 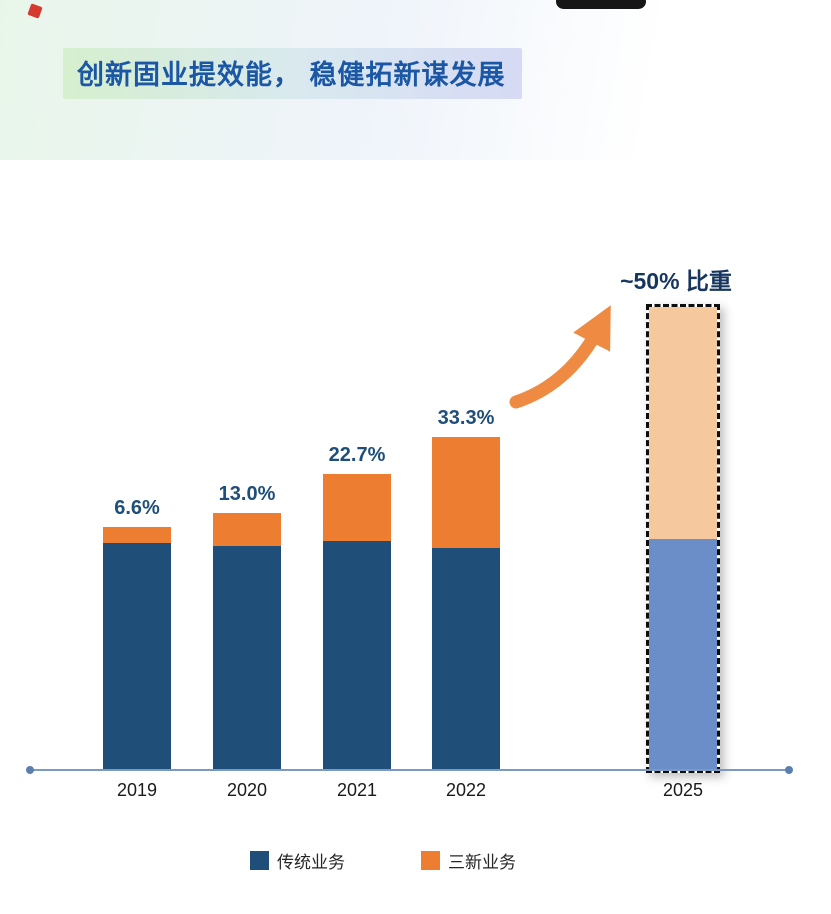 What do you see at coordinates (357, 655) in the screenshot?
I see `segment-traditional-business-2021` at bounding box center [357, 655].